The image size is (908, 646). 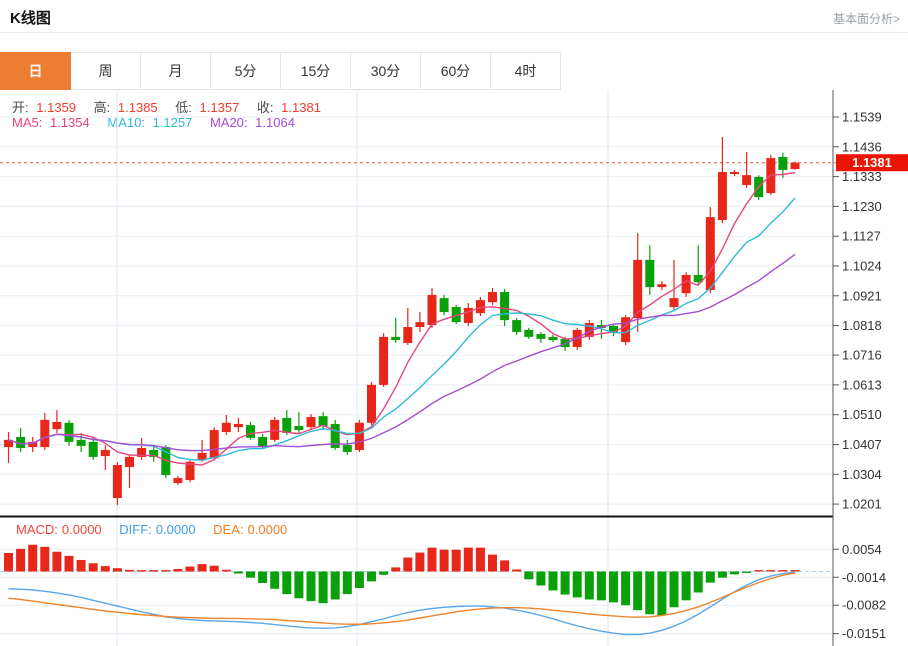 I want to click on diff-value: 0.0000, so click(x=175, y=529).